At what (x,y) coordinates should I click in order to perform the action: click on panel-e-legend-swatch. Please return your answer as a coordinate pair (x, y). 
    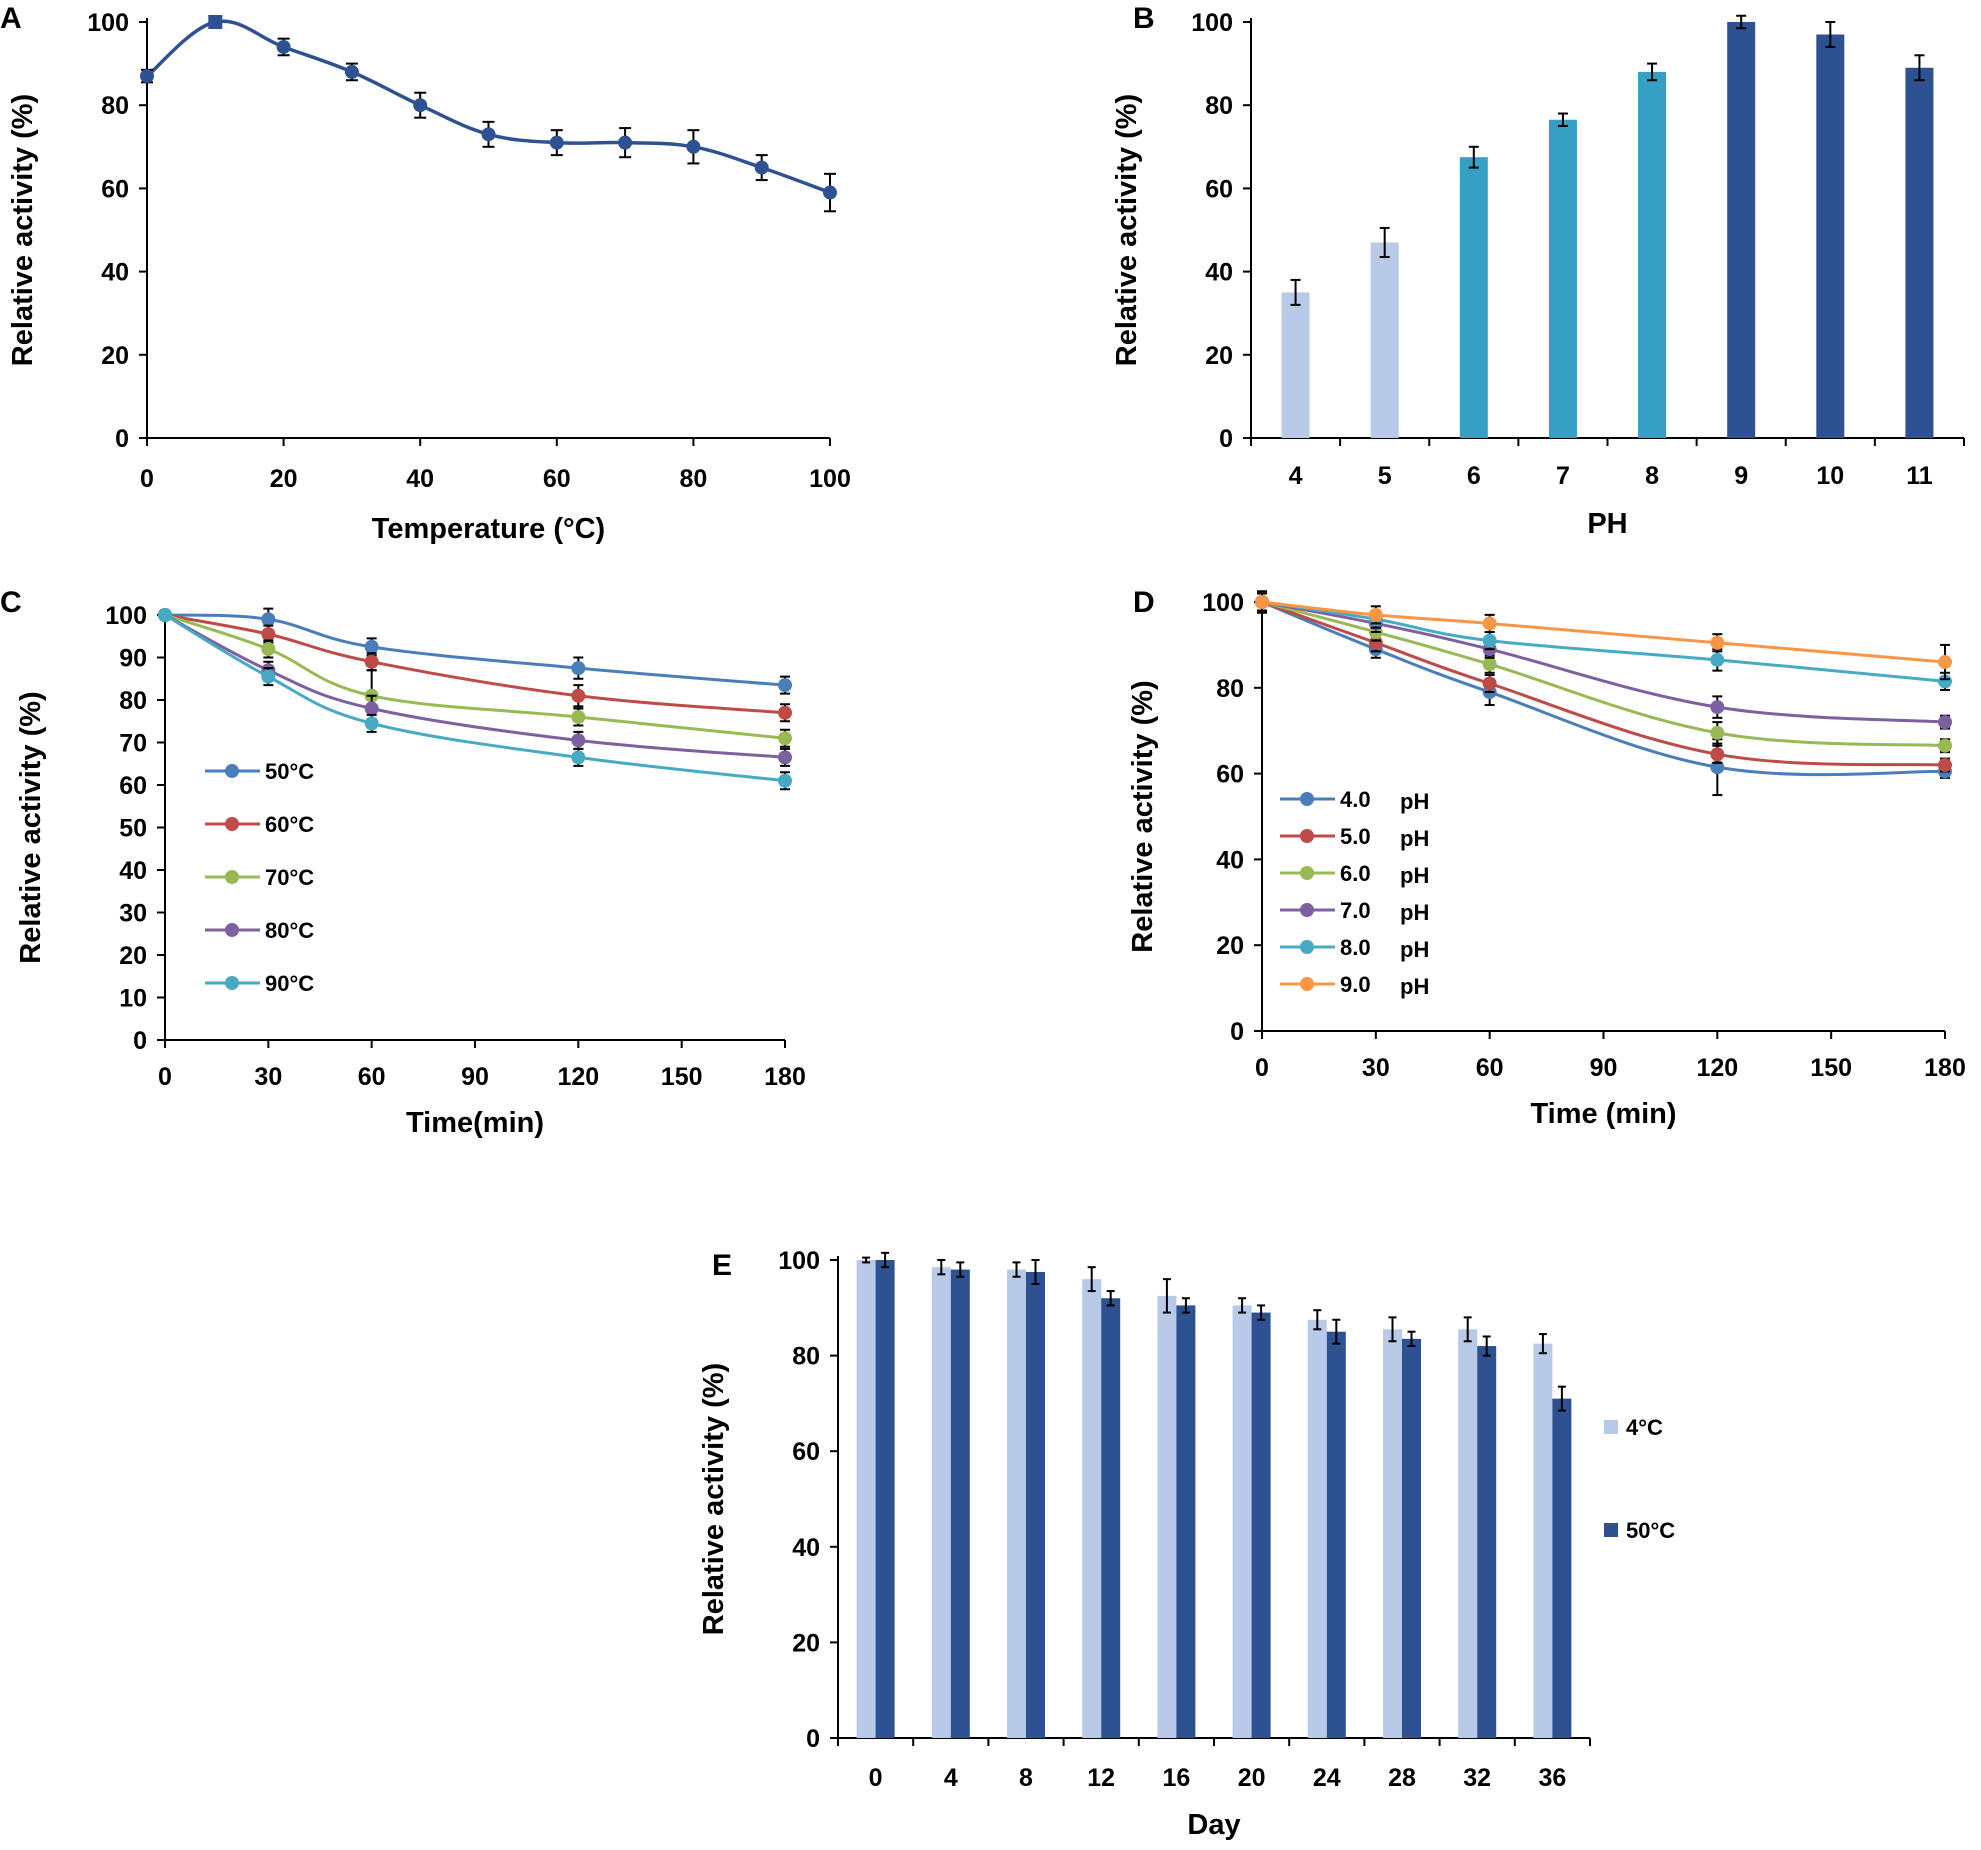
    Looking at the image, I should click on (1611, 1427).